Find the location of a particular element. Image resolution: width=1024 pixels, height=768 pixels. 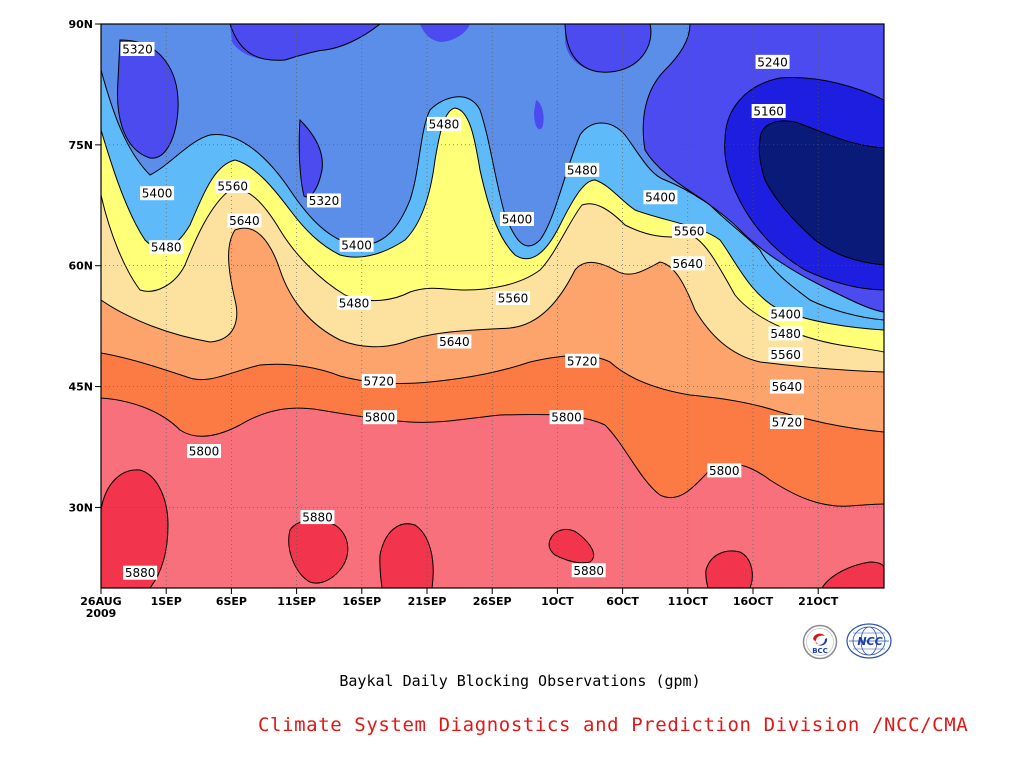

y-tick-label: 45N is located at coordinates (80, 387).